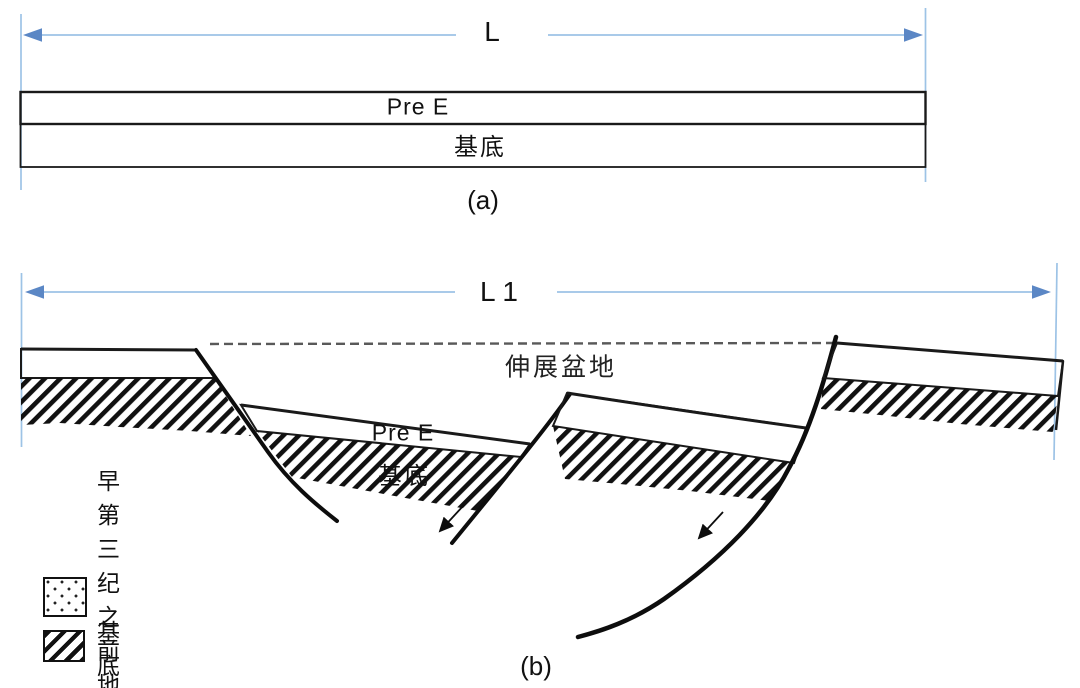  What do you see at coordinates (499, 291) in the screenshot?
I see `panel-b-length-label: L 1` at bounding box center [499, 291].